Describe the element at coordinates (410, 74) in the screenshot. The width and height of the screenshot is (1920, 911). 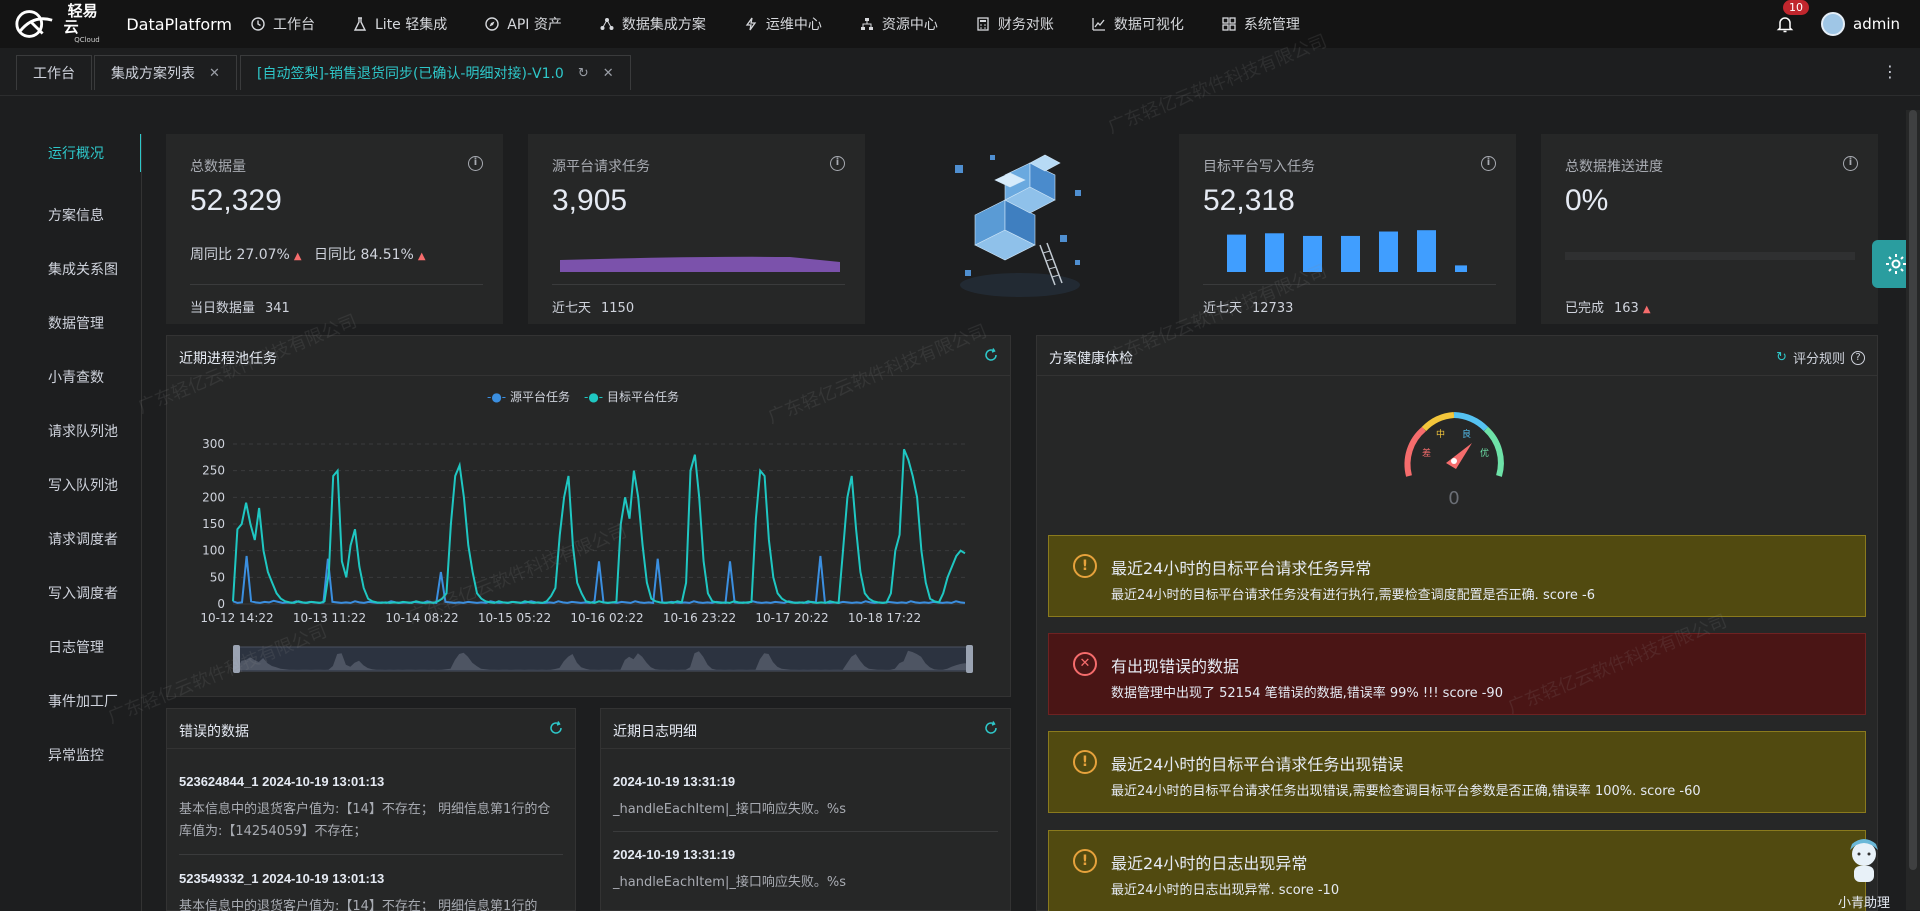
I see `tab-label: [自动签梨]-销售退货同步(已确认-明细对接)-V1.0` at that location.